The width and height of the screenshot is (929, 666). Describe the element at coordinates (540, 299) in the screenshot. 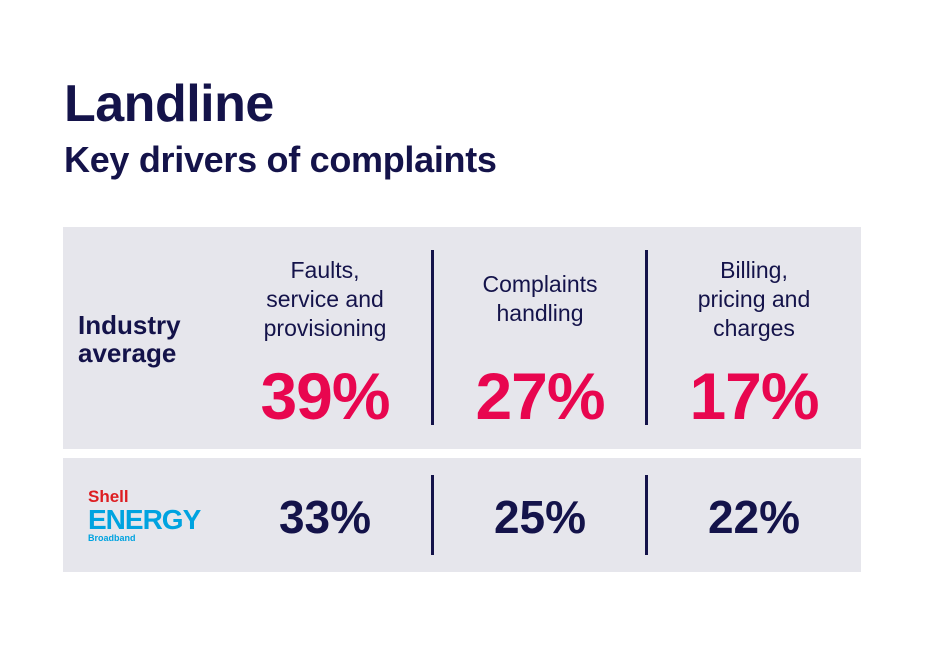

I see `category-complaints-handling: Complaints handling` at that location.